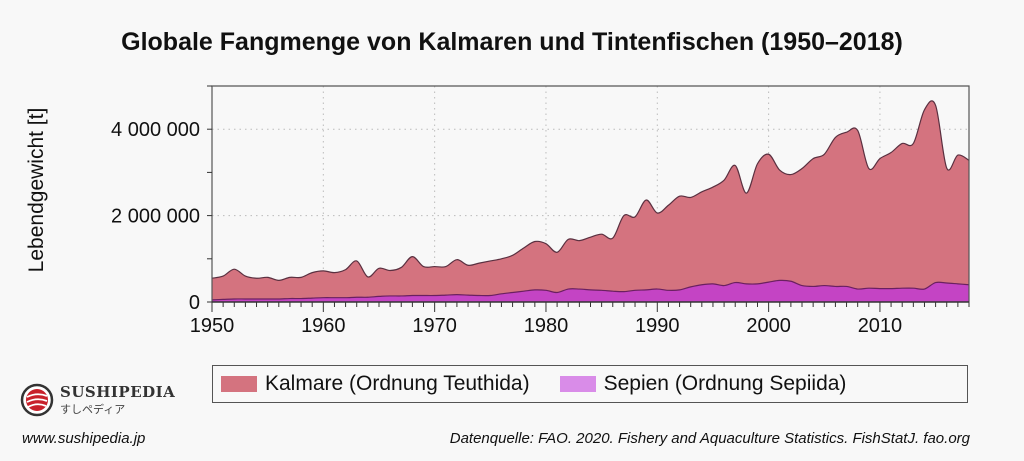 This screenshot has height=461, width=1024. I want to click on line-sepien, so click(590, 290).